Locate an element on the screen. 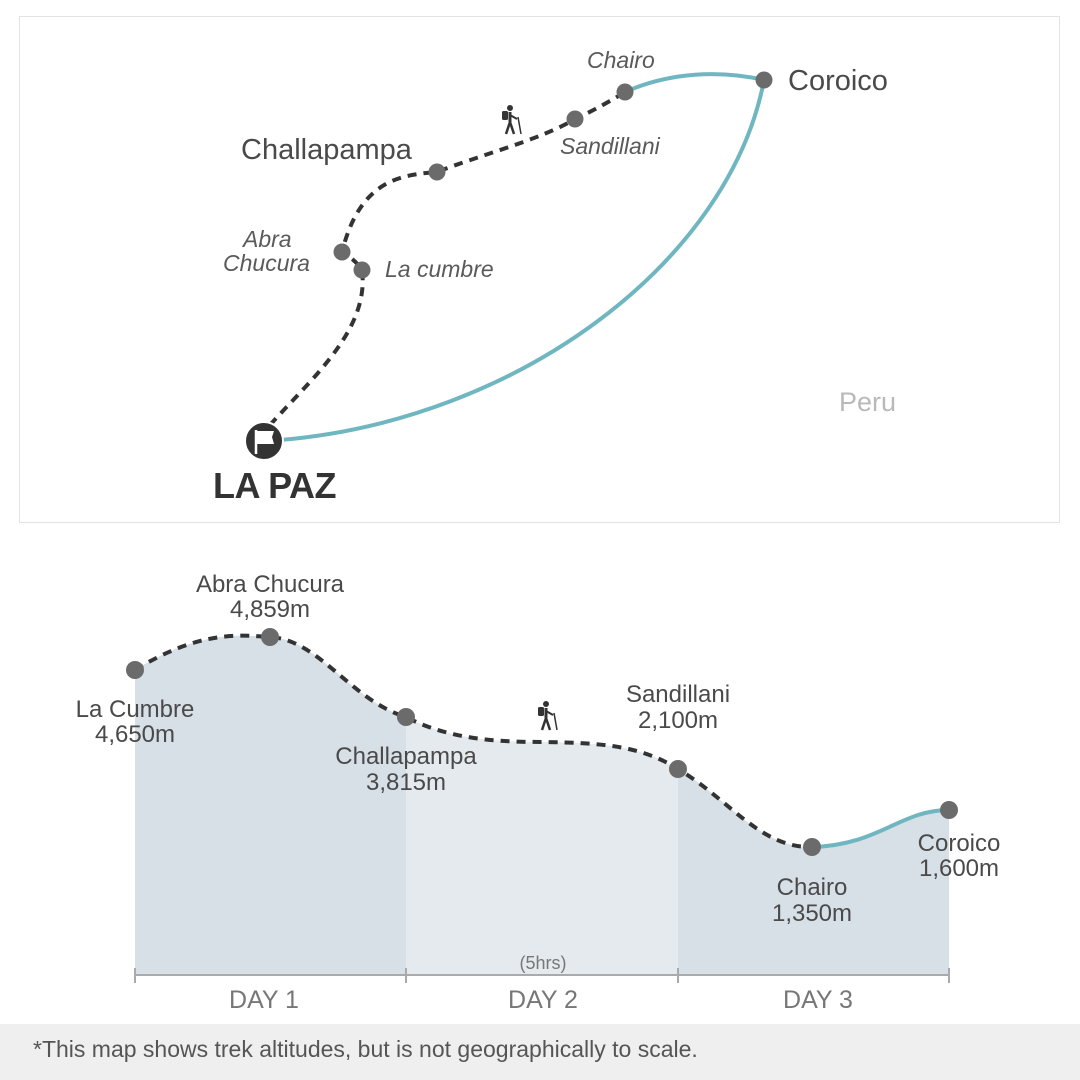 The height and width of the screenshot is (1080, 1080). elevation-label-abra-chucura: Abra Chucura is located at coordinates (270, 584).